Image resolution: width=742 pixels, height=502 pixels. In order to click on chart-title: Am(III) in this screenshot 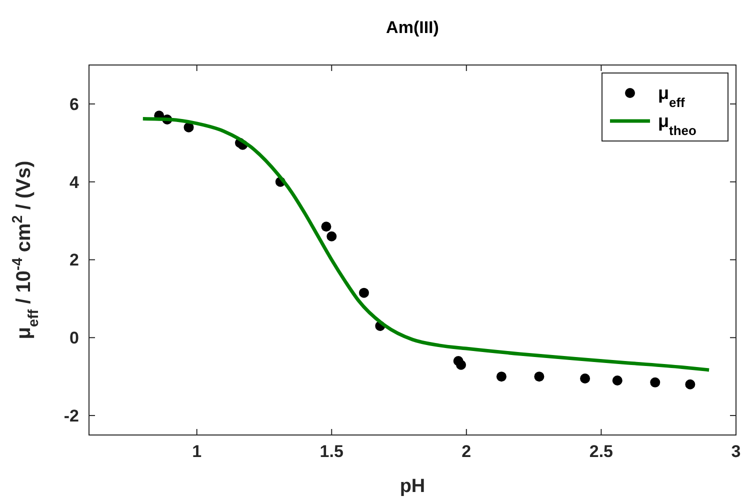, I will do `click(412, 27)`.